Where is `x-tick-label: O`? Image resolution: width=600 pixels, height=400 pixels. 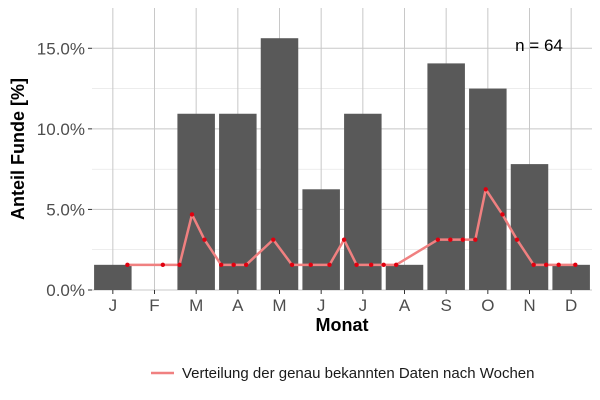 x-tick-label: O is located at coordinates (487, 305).